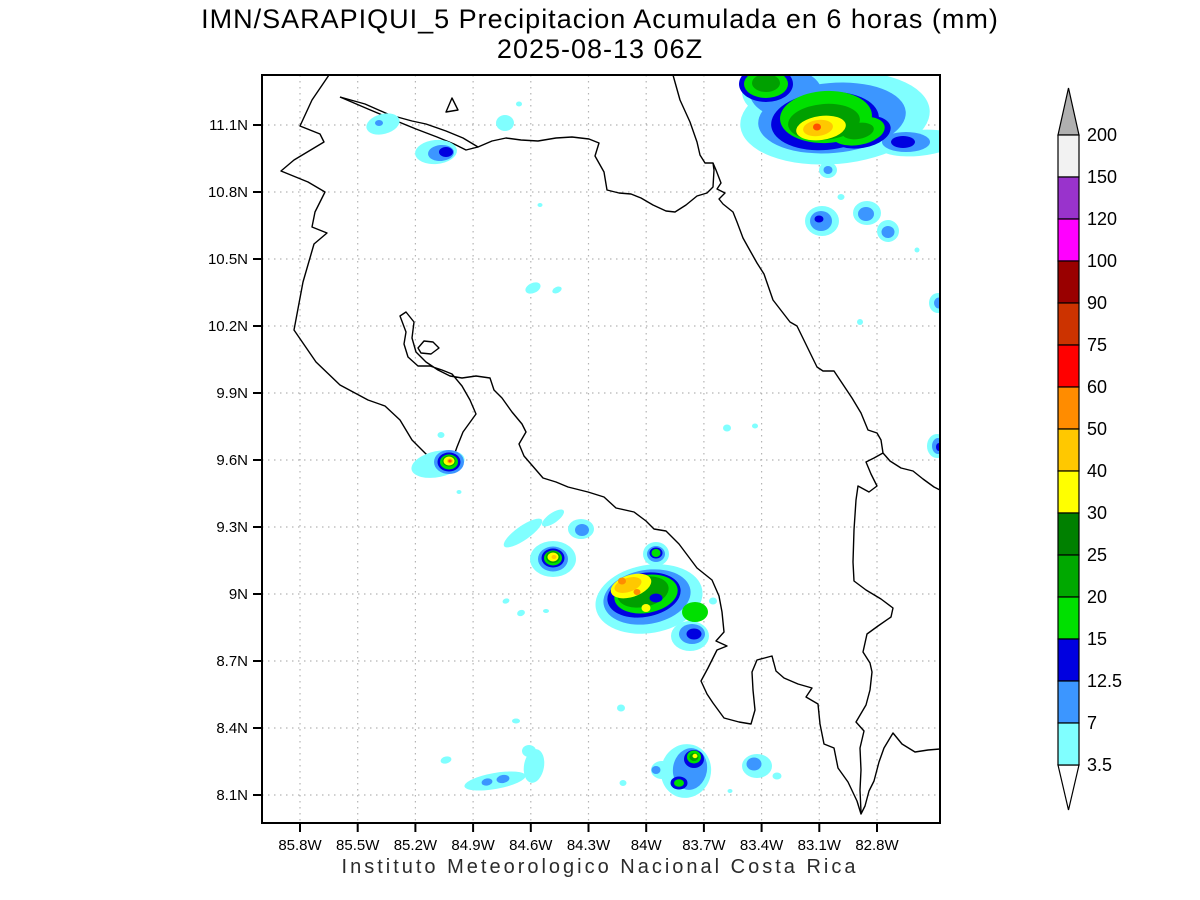  Describe the element at coordinates (232, 728) in the screenshot. I see `y-axis-tick-label: 8.4N` at that location.